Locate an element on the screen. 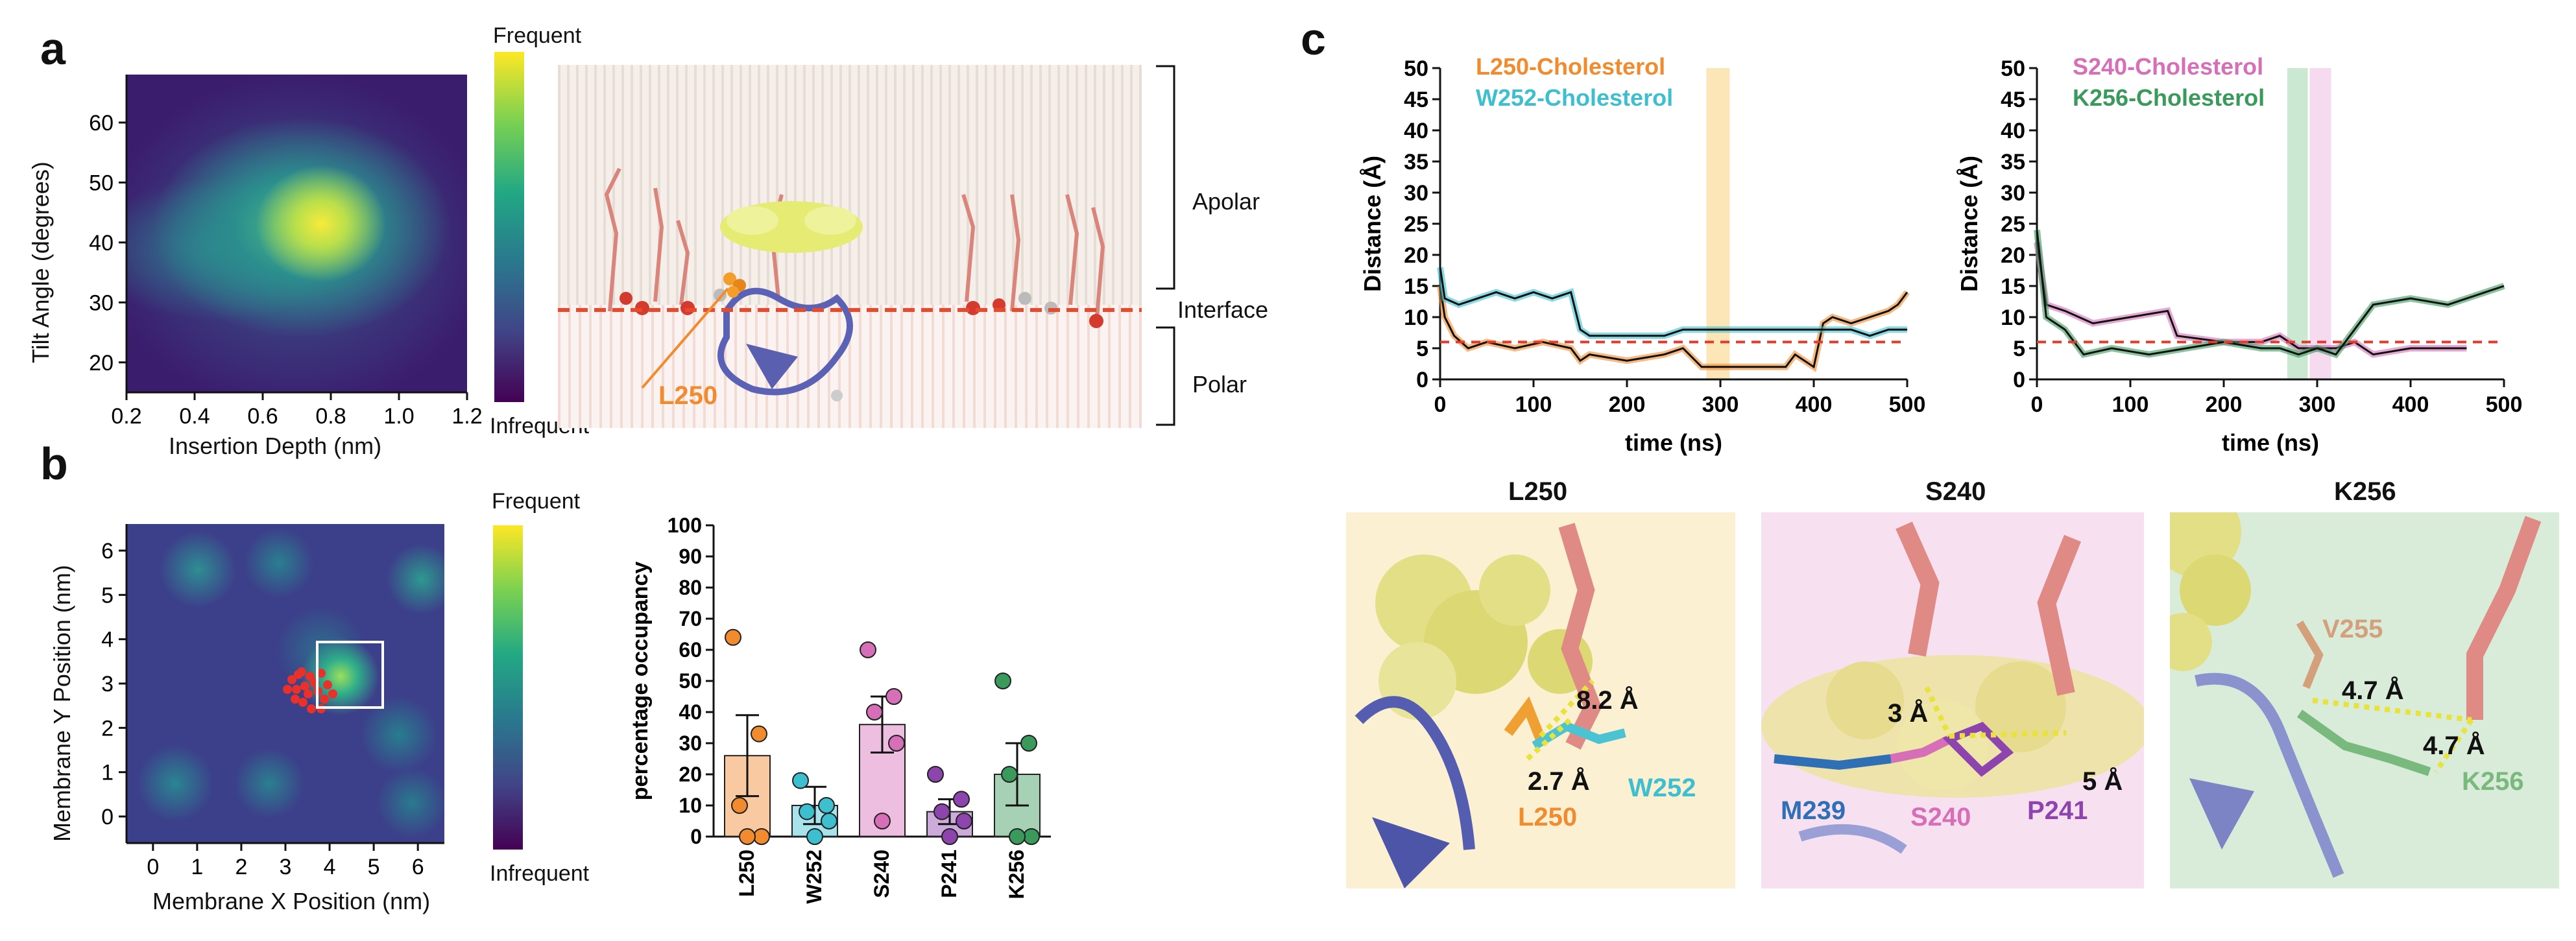 This screenshot has height=941, width=2576. tilt-depth-heatmap is located at coordinates (296, 233).